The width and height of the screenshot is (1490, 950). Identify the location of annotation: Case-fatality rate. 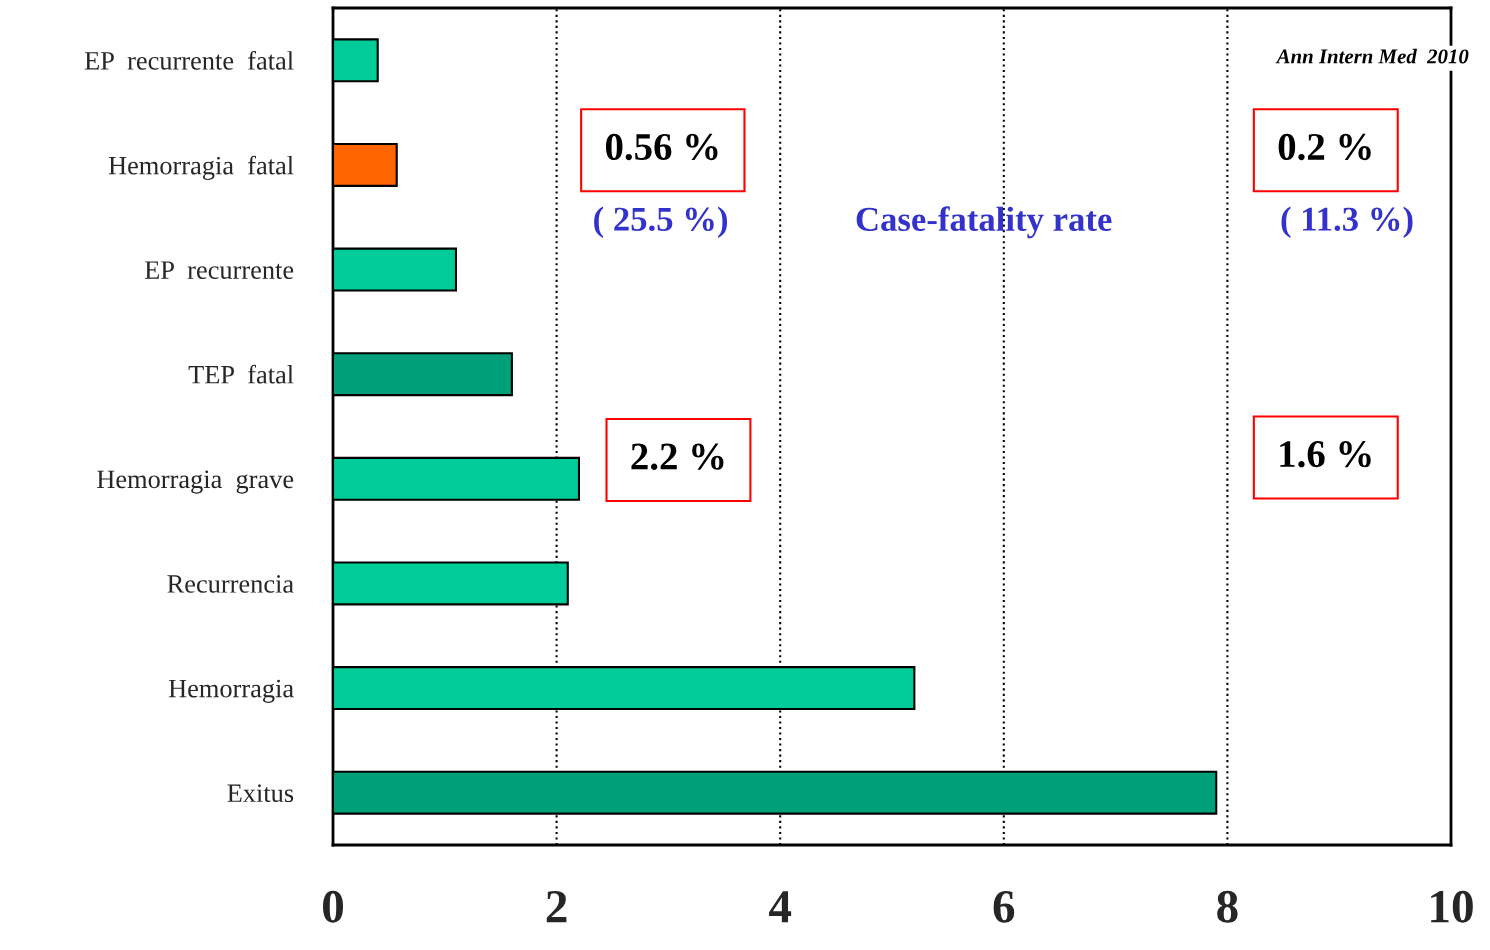
(984, 222).